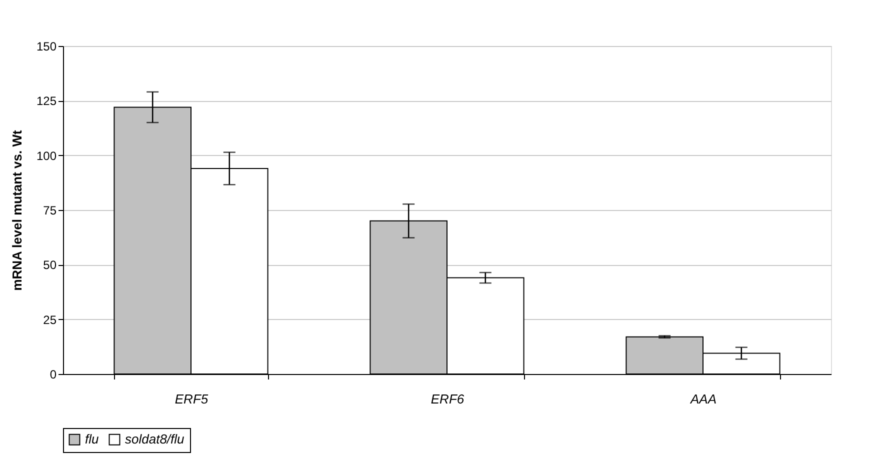 This screenshot has height=470, width=891. What do you see at coordinates (447, 399) in the screenshot?
I see `x-tick-label: ERF6` at bounding box center [447, 399].